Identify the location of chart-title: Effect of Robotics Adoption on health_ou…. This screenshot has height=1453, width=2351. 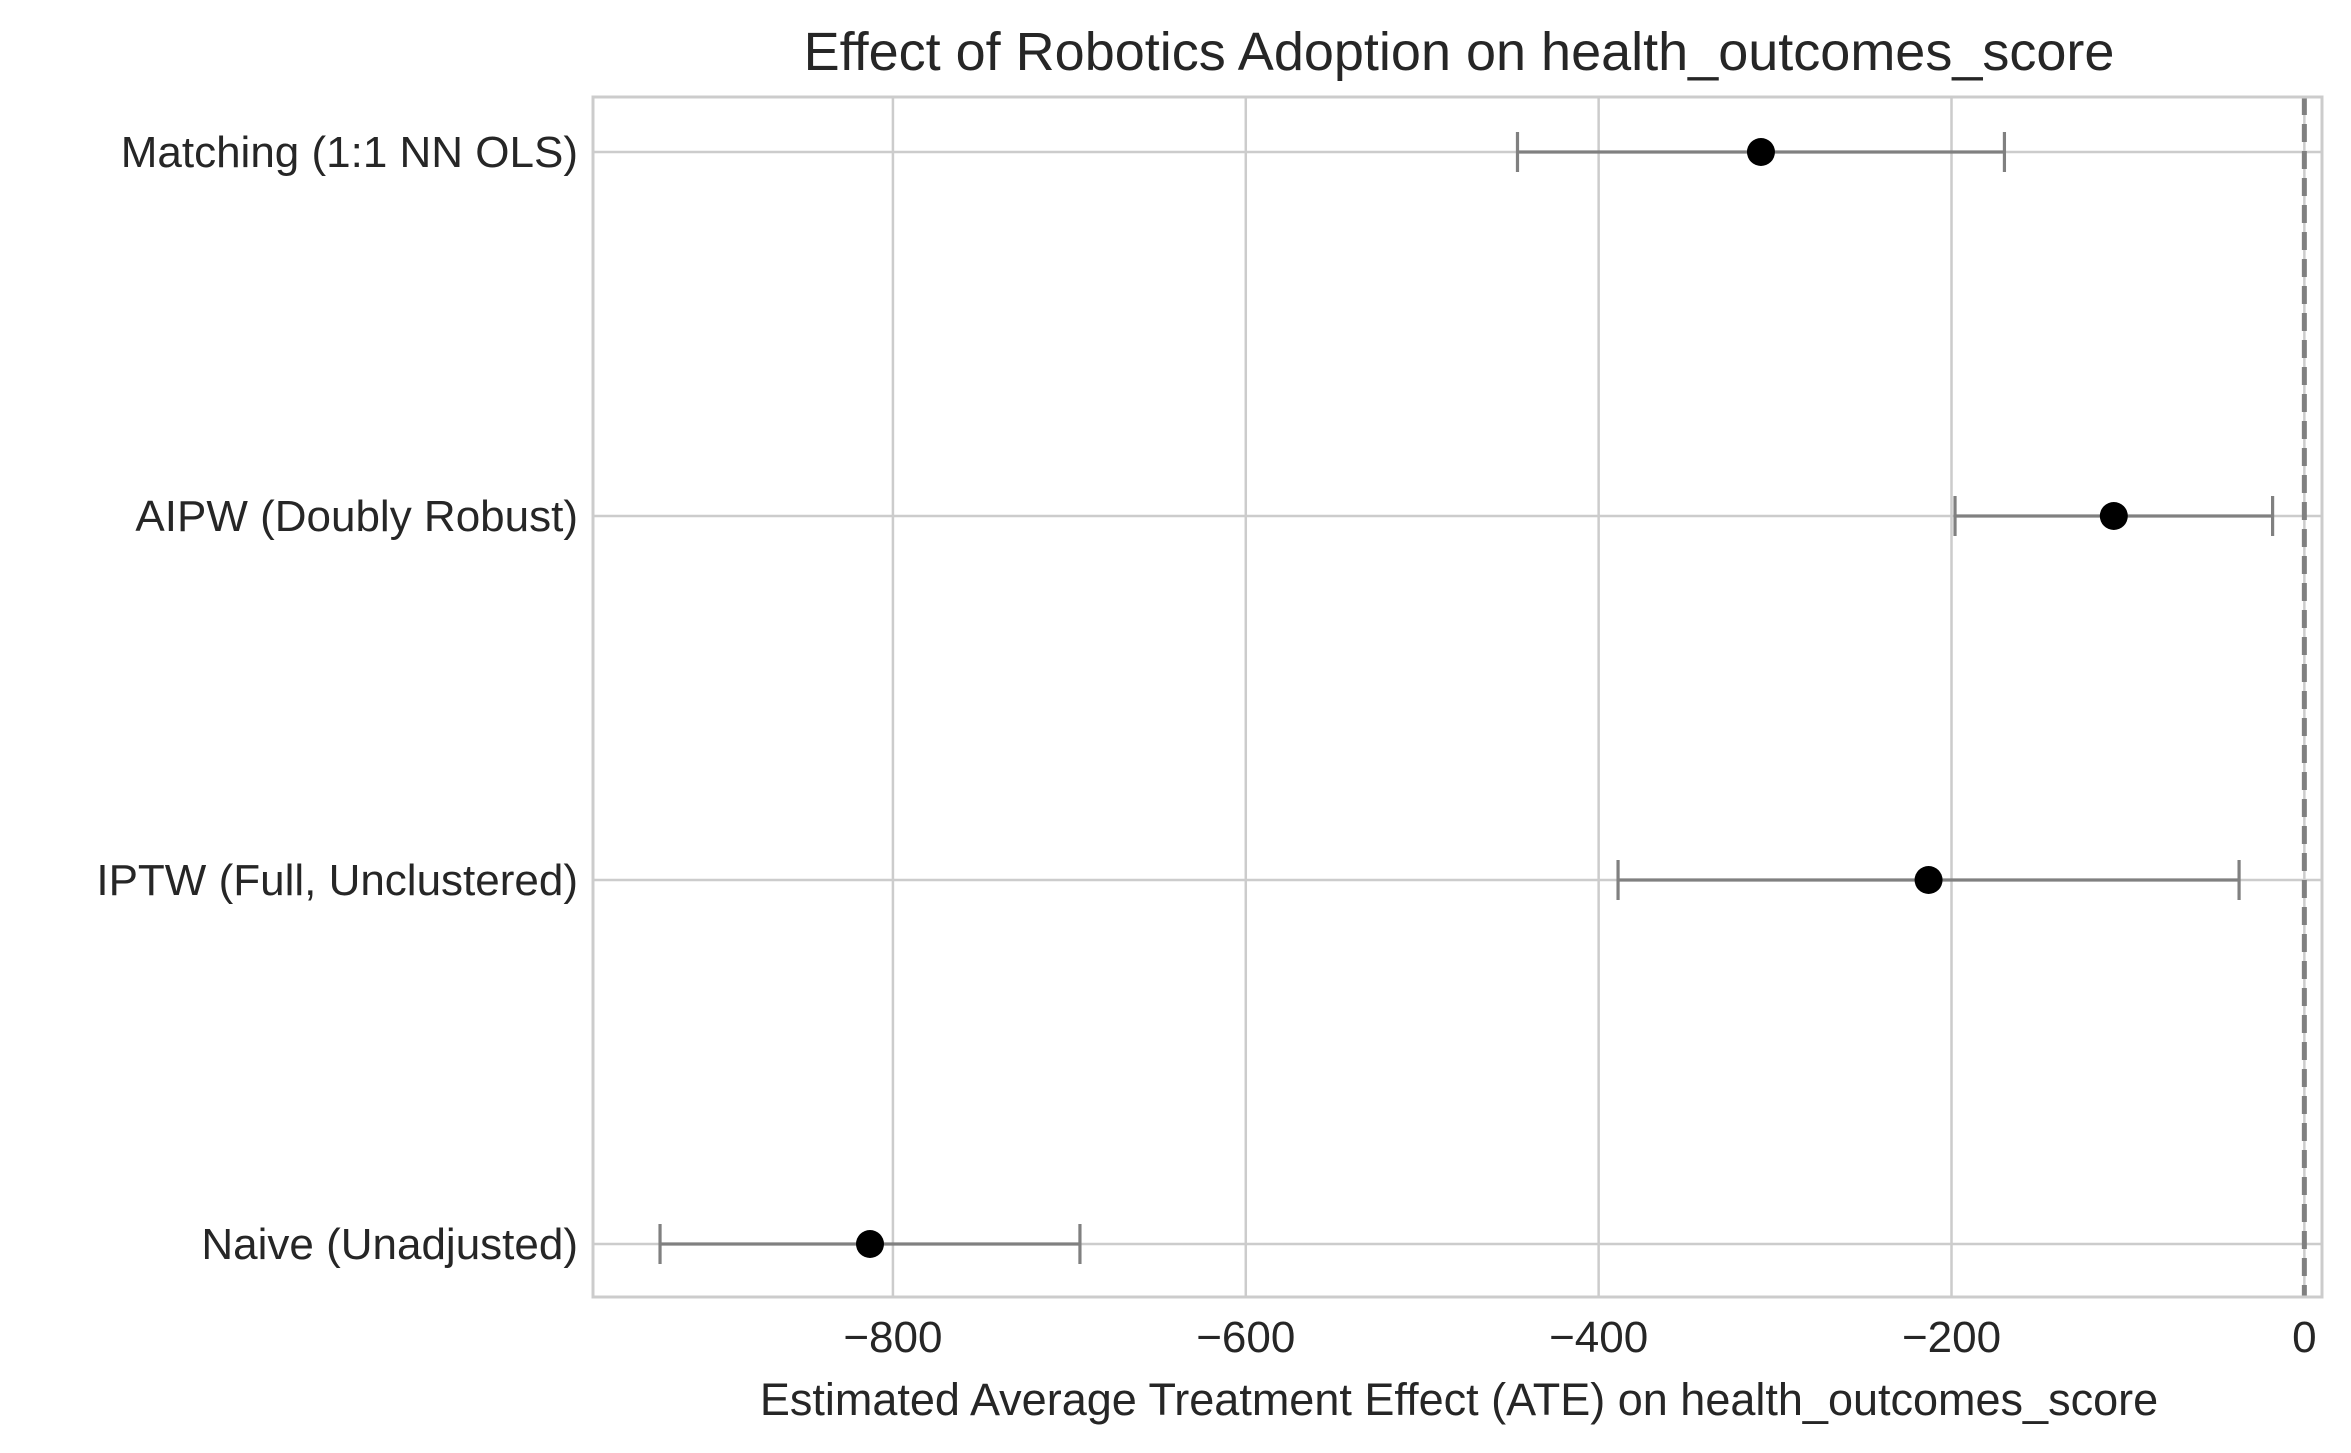
(1459, 52).